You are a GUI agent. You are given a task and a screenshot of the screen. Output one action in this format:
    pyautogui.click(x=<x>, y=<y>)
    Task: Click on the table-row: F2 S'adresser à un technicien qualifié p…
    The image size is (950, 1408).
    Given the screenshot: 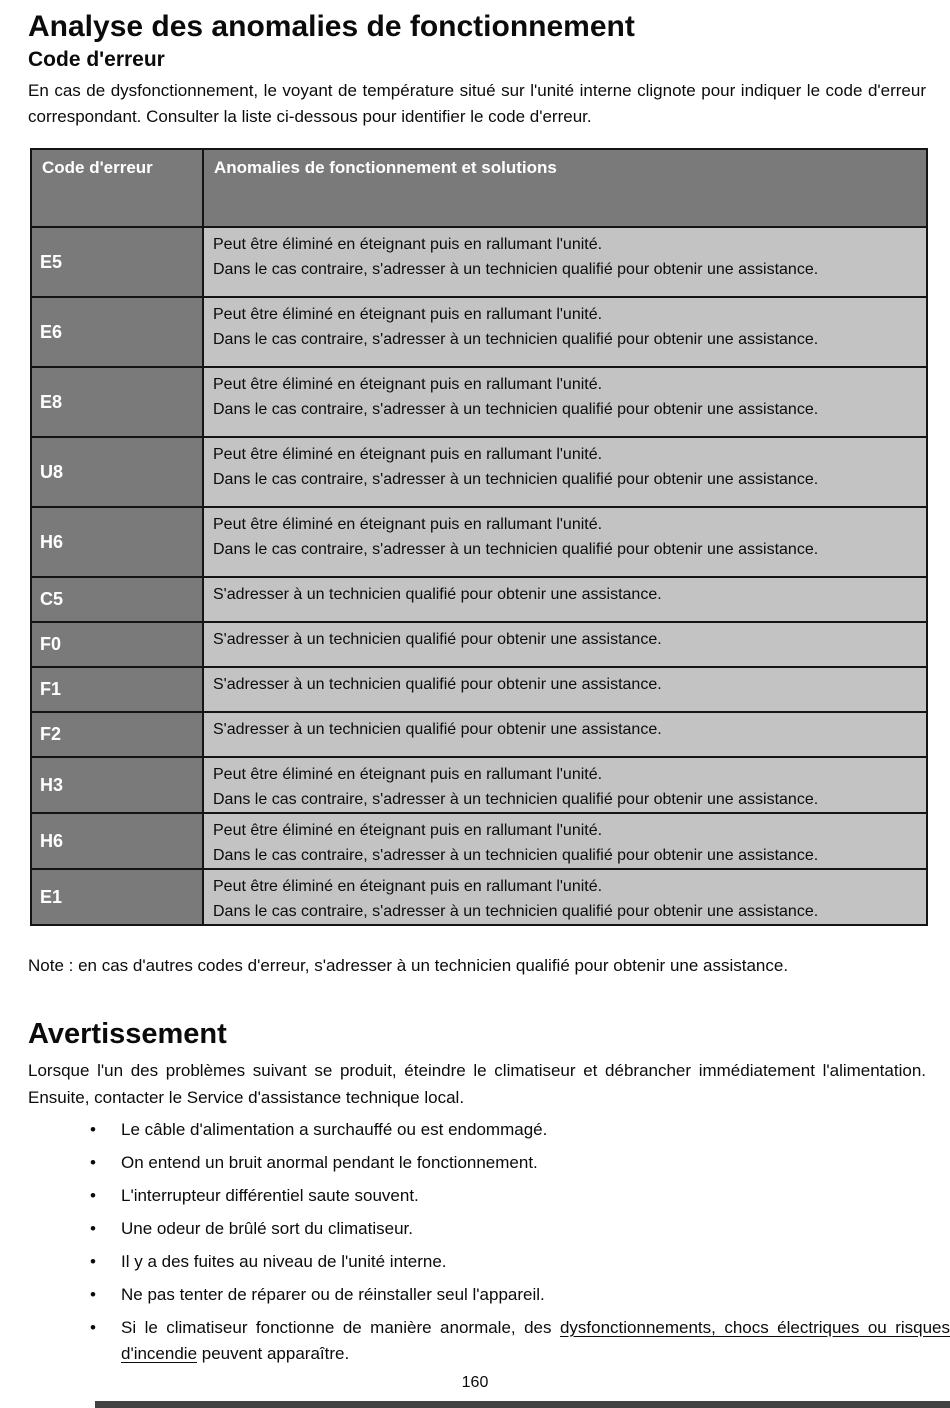 What is the action you would take?
    pyautogui.click(x=479, y=734)
    